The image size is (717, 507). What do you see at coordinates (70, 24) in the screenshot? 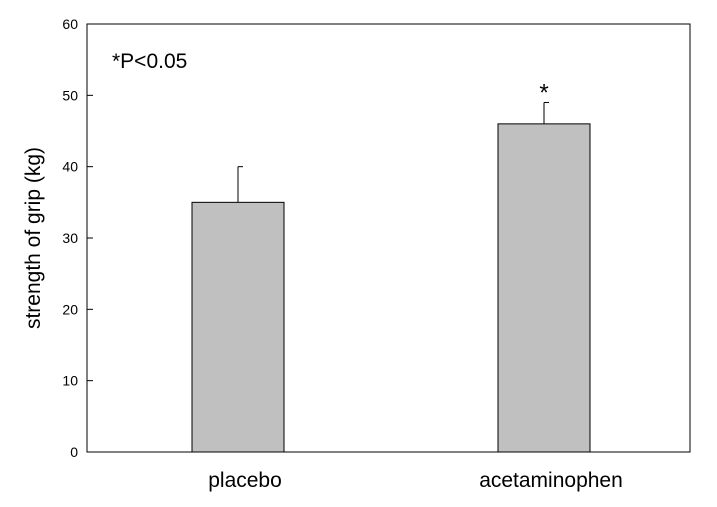
I see `y-tick-label: 60` at bounding box center [70, 24].